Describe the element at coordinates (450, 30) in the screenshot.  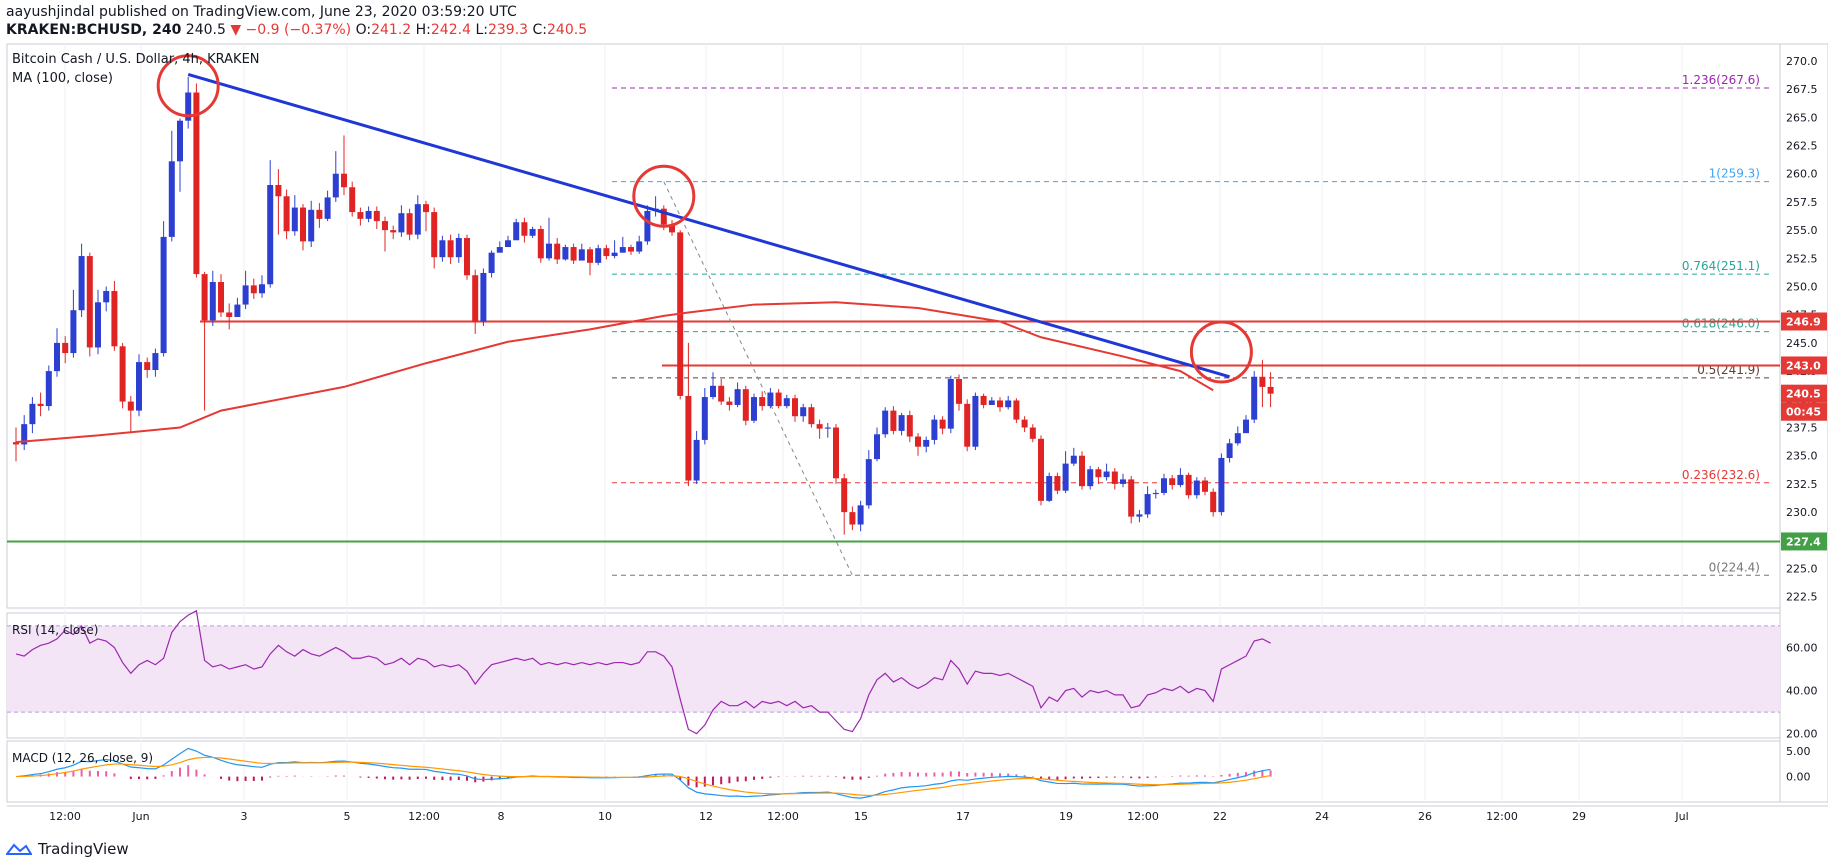
I see `high-value: 242.4` at that location.